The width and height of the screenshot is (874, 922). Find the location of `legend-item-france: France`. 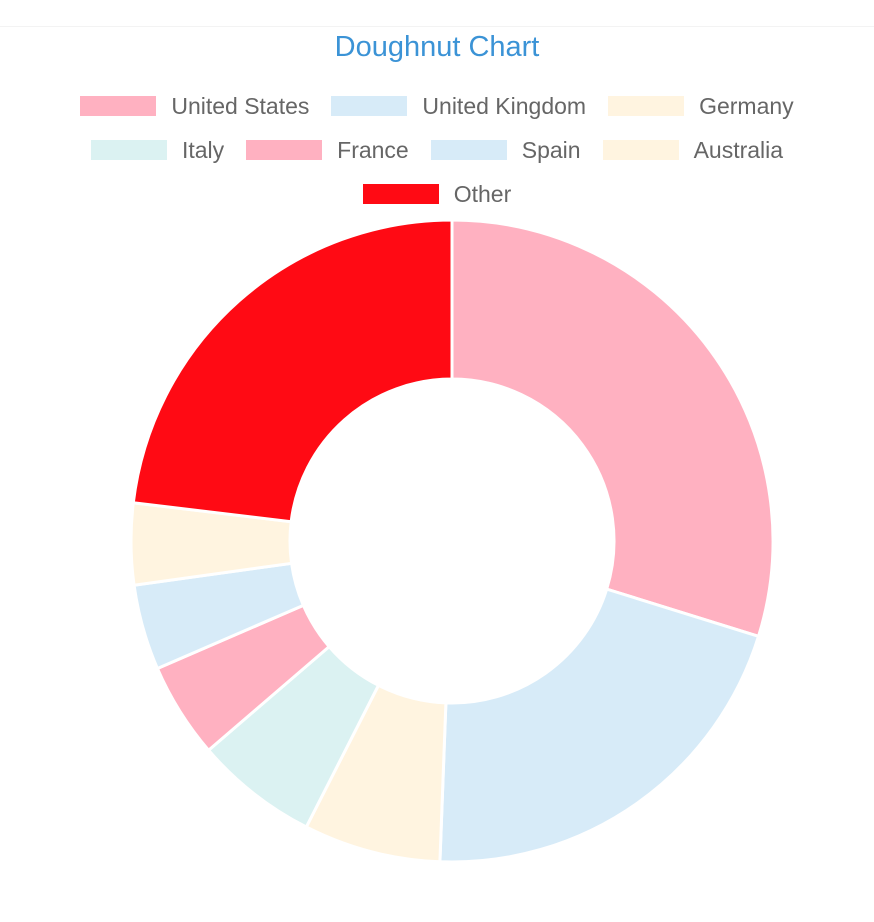

legend-item-france: France is located at coordinates (327, 150).